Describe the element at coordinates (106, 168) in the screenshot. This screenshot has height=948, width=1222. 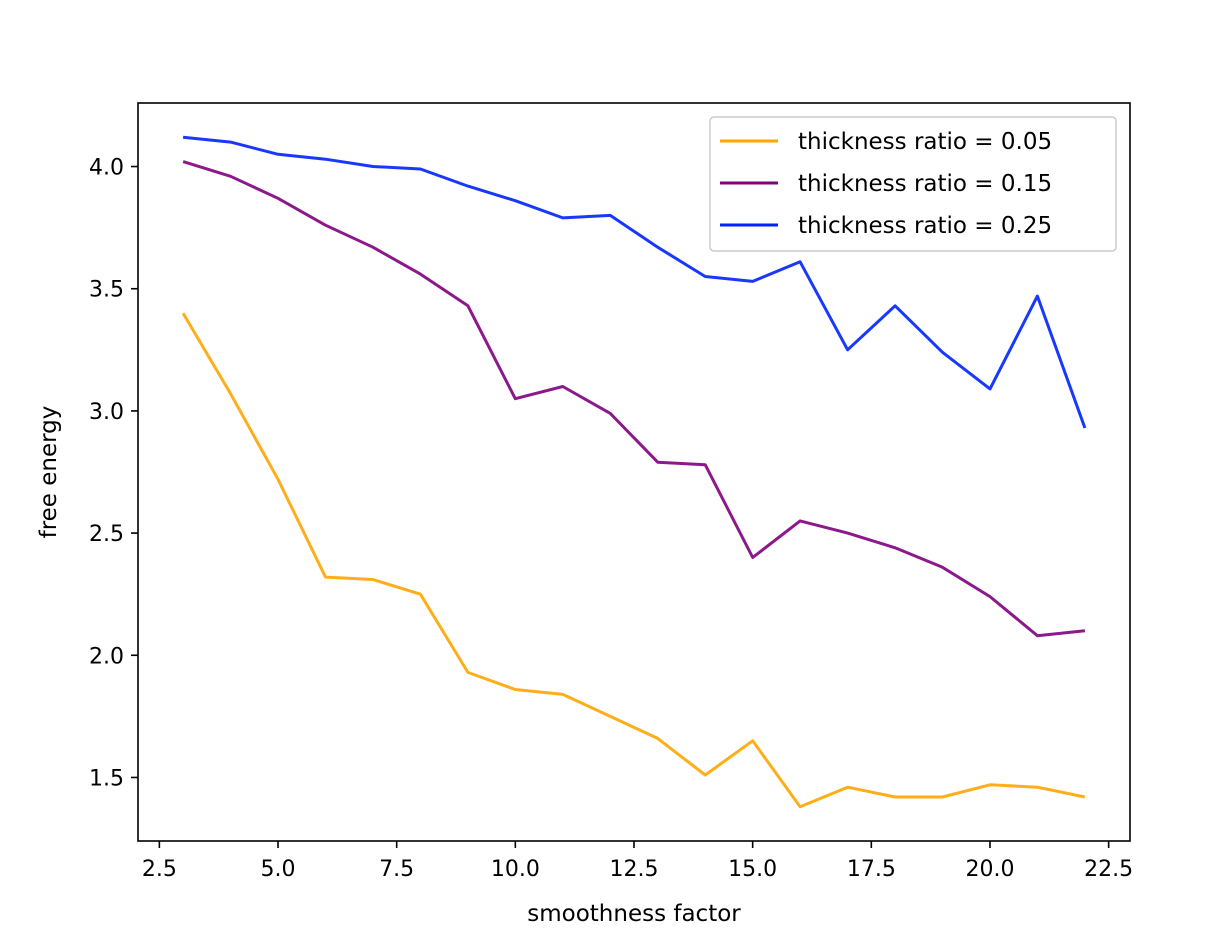
I see `y-tick-label: 4.0` at that location.